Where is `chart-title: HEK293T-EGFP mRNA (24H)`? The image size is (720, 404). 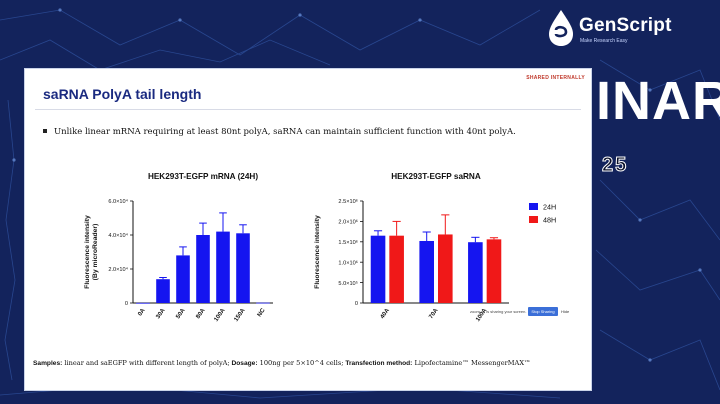
chart-title: HEK293T-EGFP mRNA (24H) is located at coordinates (203, 176).